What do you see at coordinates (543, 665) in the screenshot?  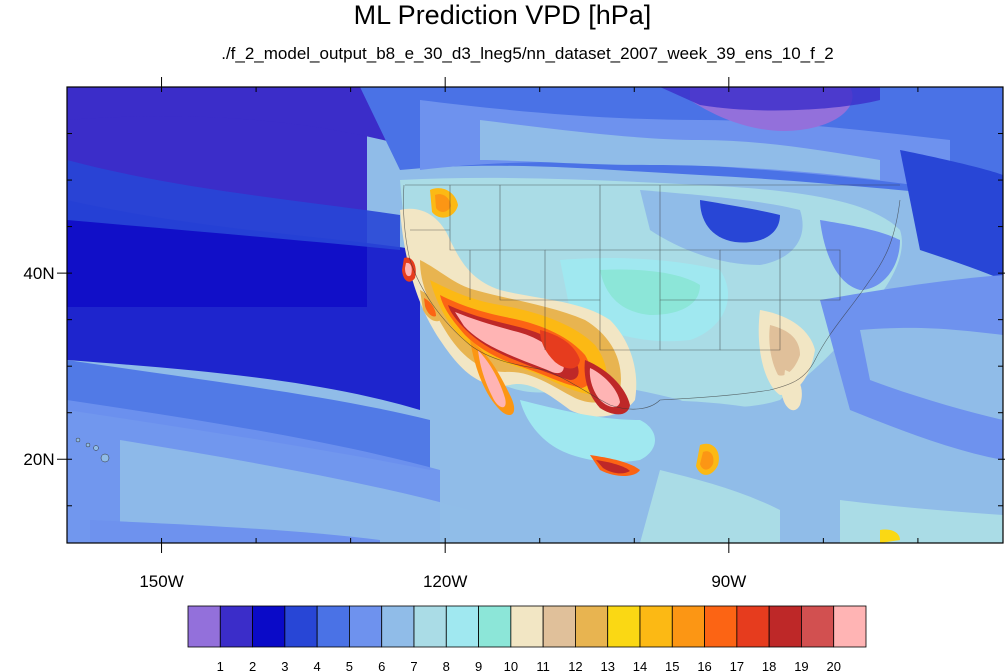 I see `colorbar-label: 11` at bounding box center [543, 665].